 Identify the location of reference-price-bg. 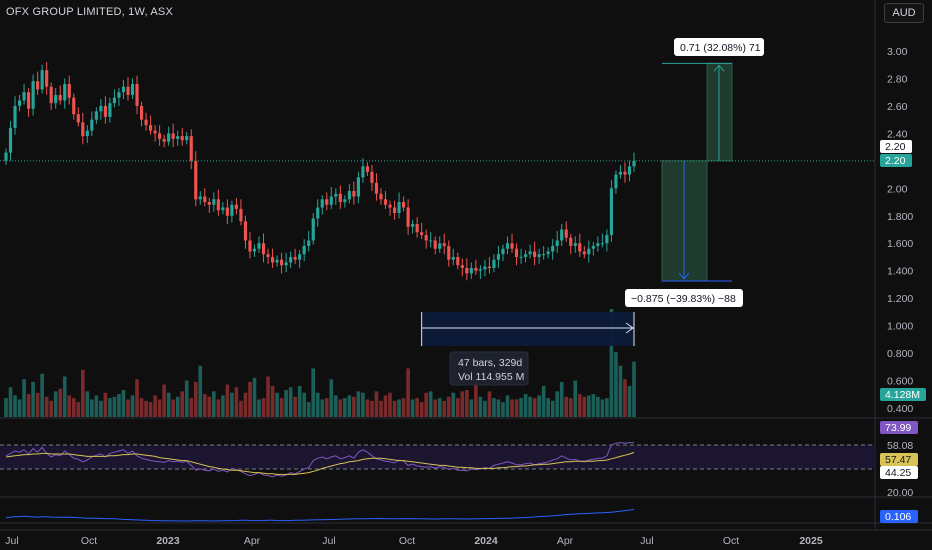
(896, 146).